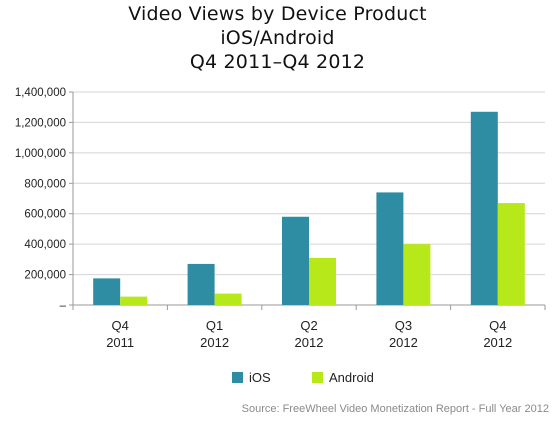 Image resolution: width=555 pixels, height=423 pixels. Describe the element at coordinates (40, 154) in the screenshot. I see `y-tick-label: 1,000,000` at that location.